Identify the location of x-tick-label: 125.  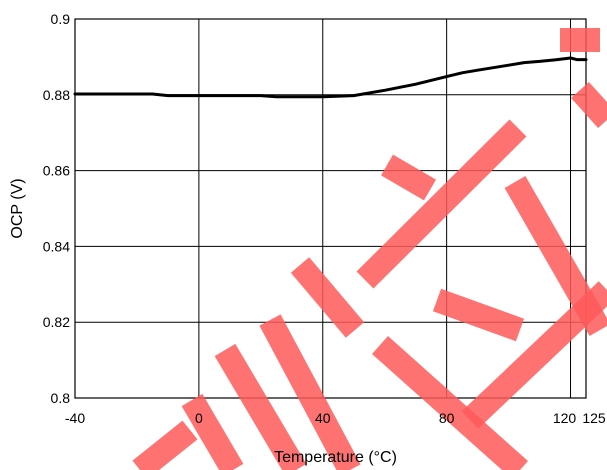
(594, 418).